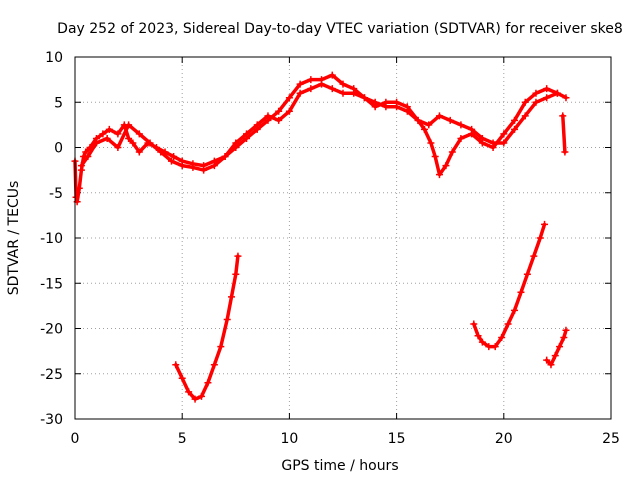 The width and height of the screenshot is (640, 480). I want to click on y-tick-label: 10, so click(54, 58).